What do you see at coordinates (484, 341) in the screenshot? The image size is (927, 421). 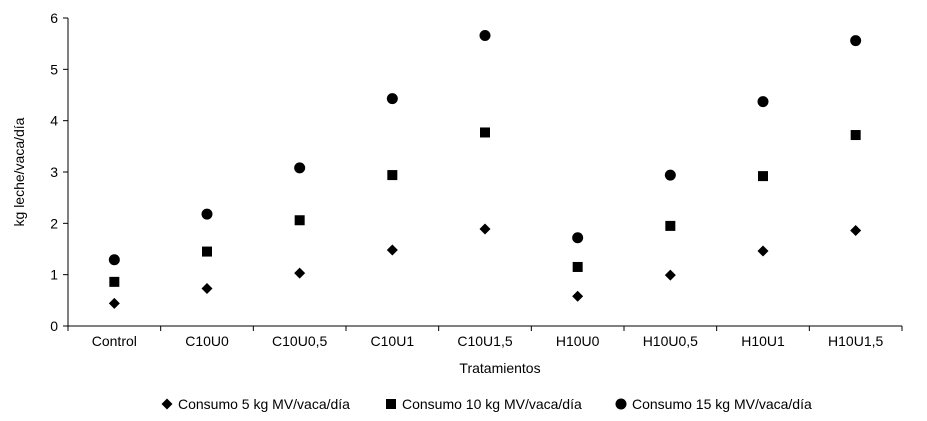 I see `x-tick-label: C10U1,5` at bounding box center [484, 341].